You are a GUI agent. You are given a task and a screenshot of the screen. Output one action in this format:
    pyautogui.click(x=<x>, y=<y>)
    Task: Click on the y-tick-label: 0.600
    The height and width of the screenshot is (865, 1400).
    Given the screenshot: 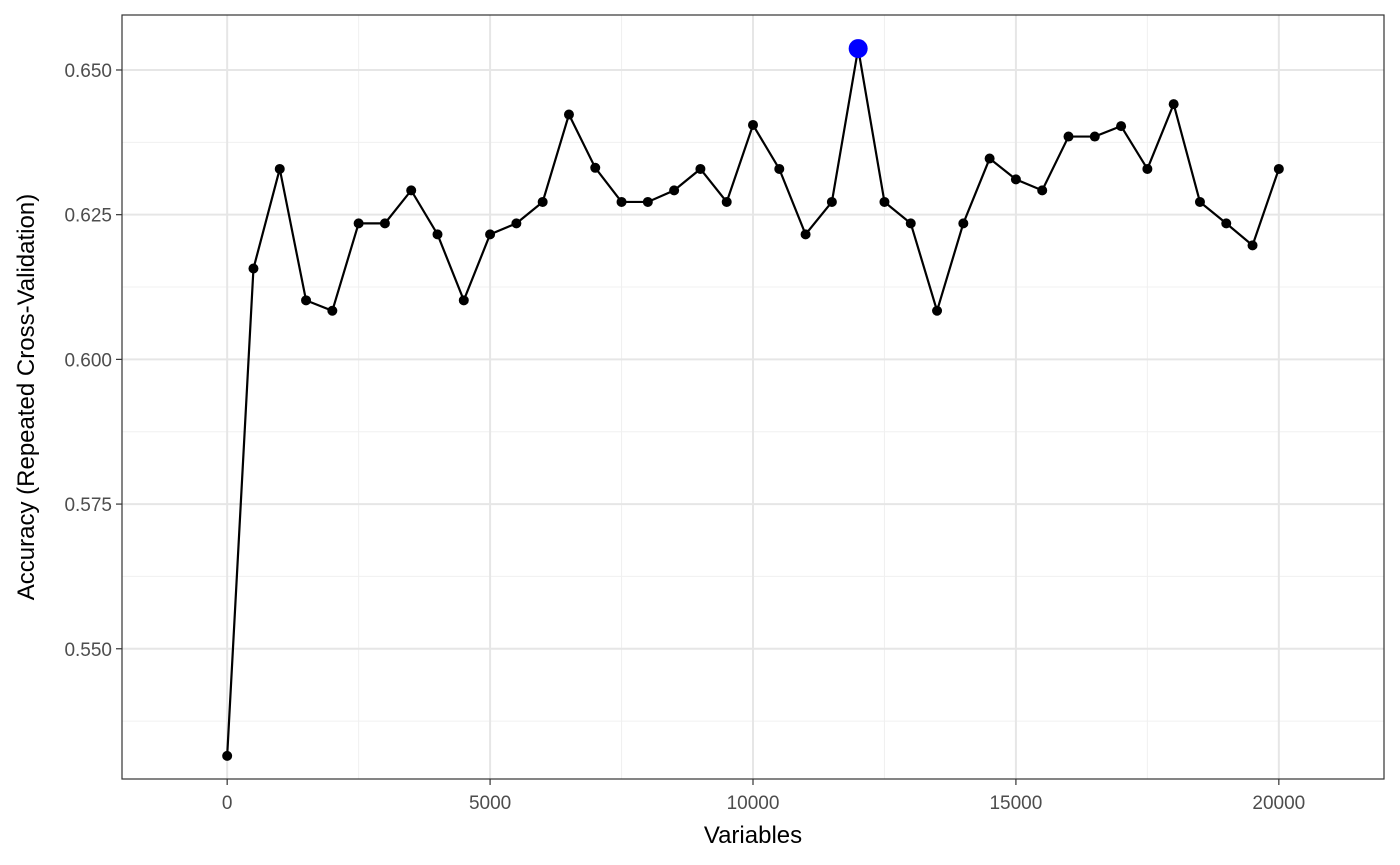 What is the action you would take?
    pyautogui.click(x=88, y=360)
    